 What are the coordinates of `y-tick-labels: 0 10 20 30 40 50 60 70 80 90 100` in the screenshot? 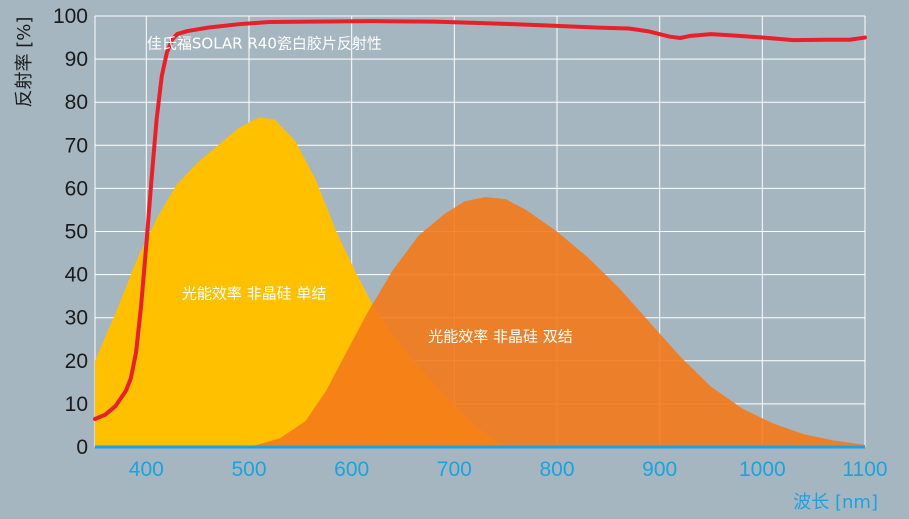 It's located at (70, 232).